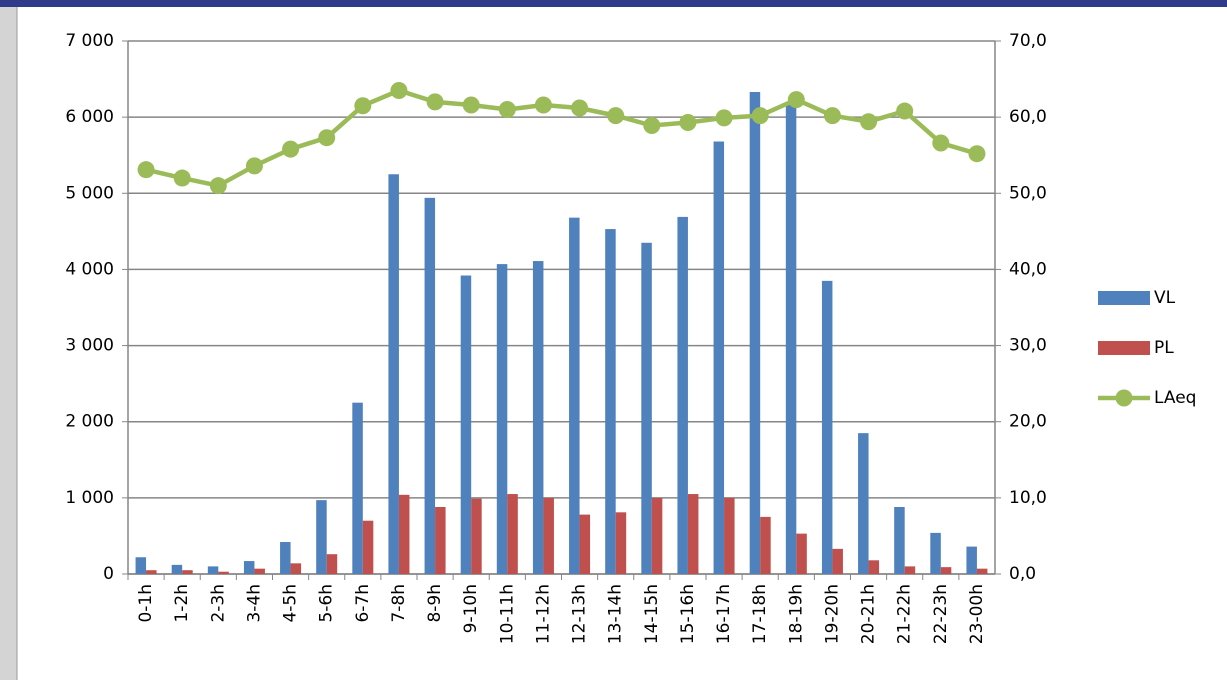 This screenshot has width=1227, height=684. Describe the element at coordinates (543, 614) in the screenshot. I see `x-tick-label: 11-12h` at that location.